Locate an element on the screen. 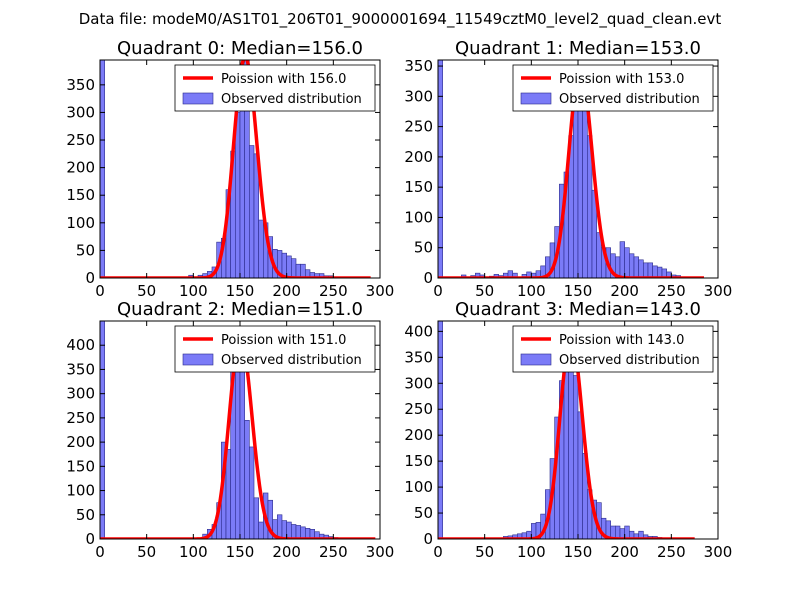 The width and height of the screenshot is (800, 600). y-tick-label: 150 is located at coordinates (418, 461).